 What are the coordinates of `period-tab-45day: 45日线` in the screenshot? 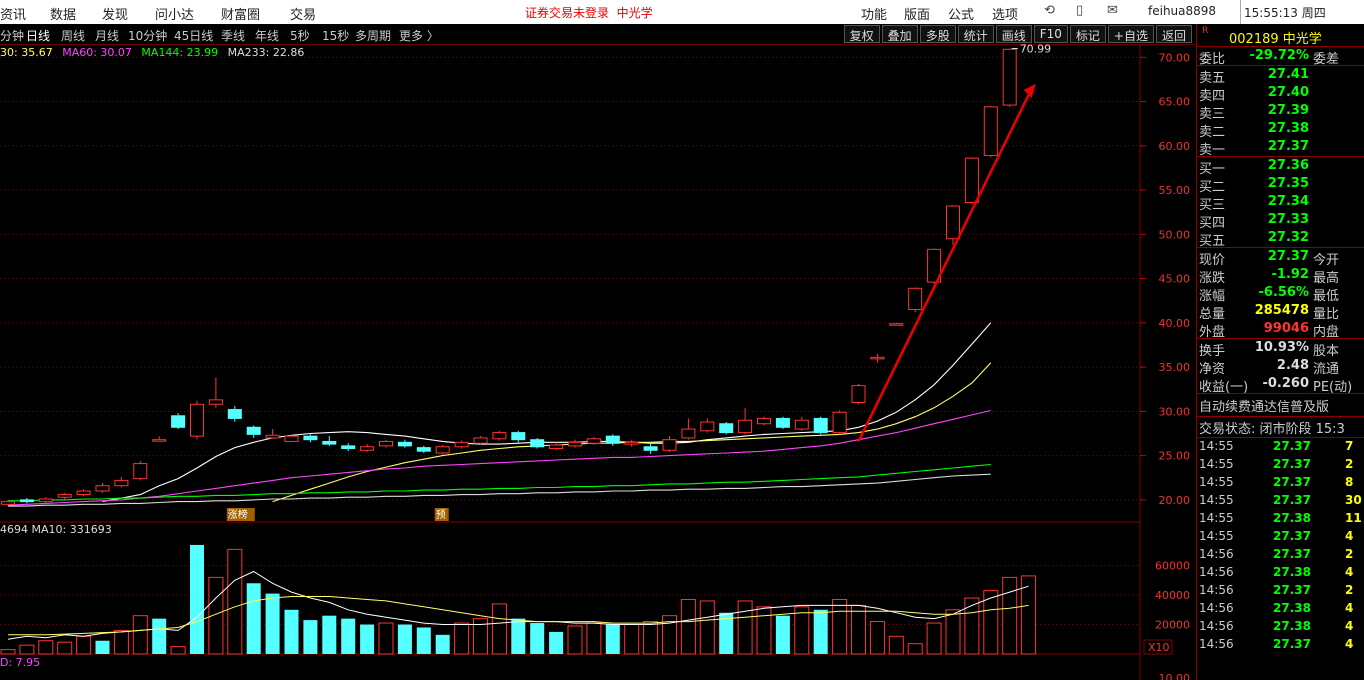 It's located at (194, 36).